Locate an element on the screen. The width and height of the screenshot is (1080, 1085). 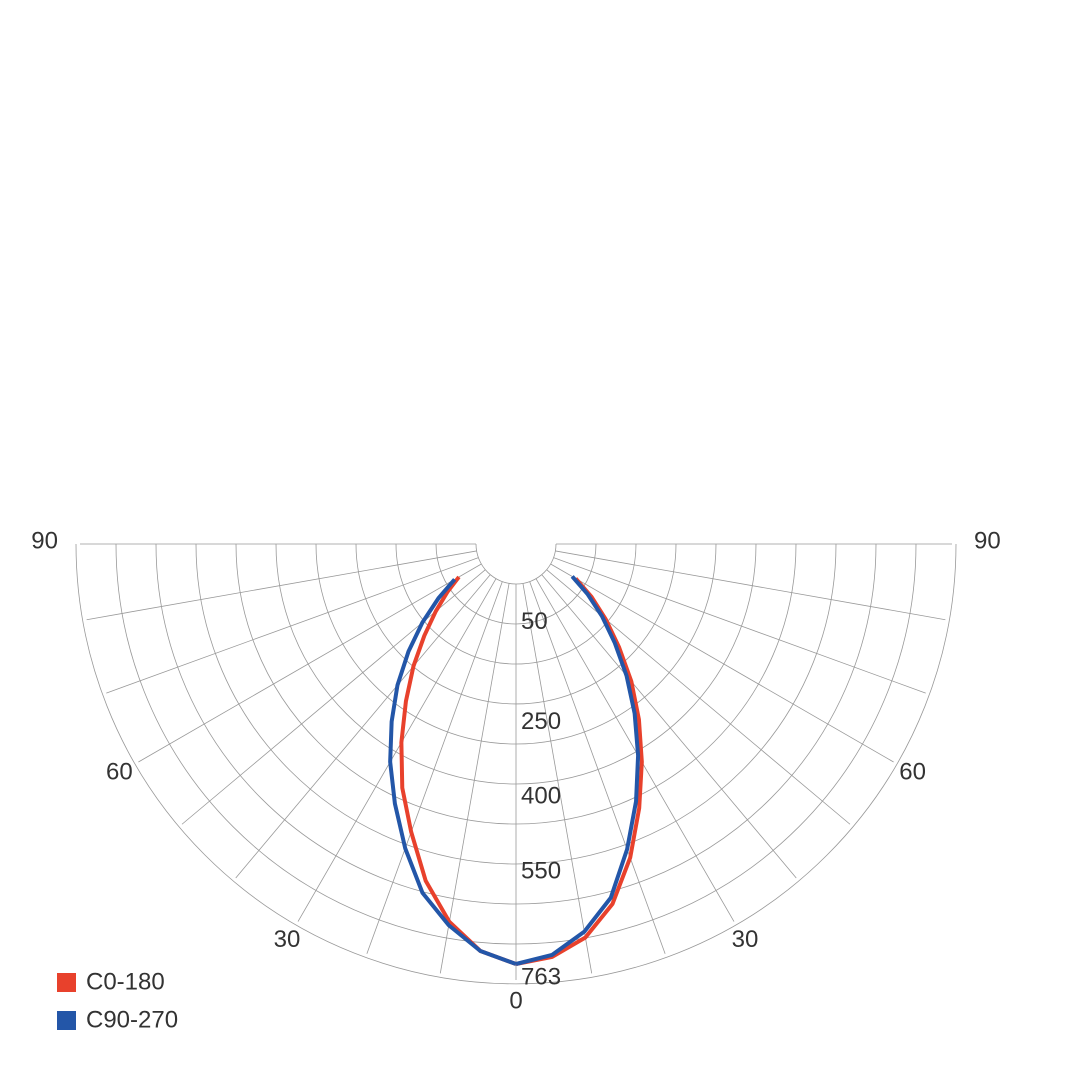
r-tick-label: 250 is located at coordinates (541, 721).